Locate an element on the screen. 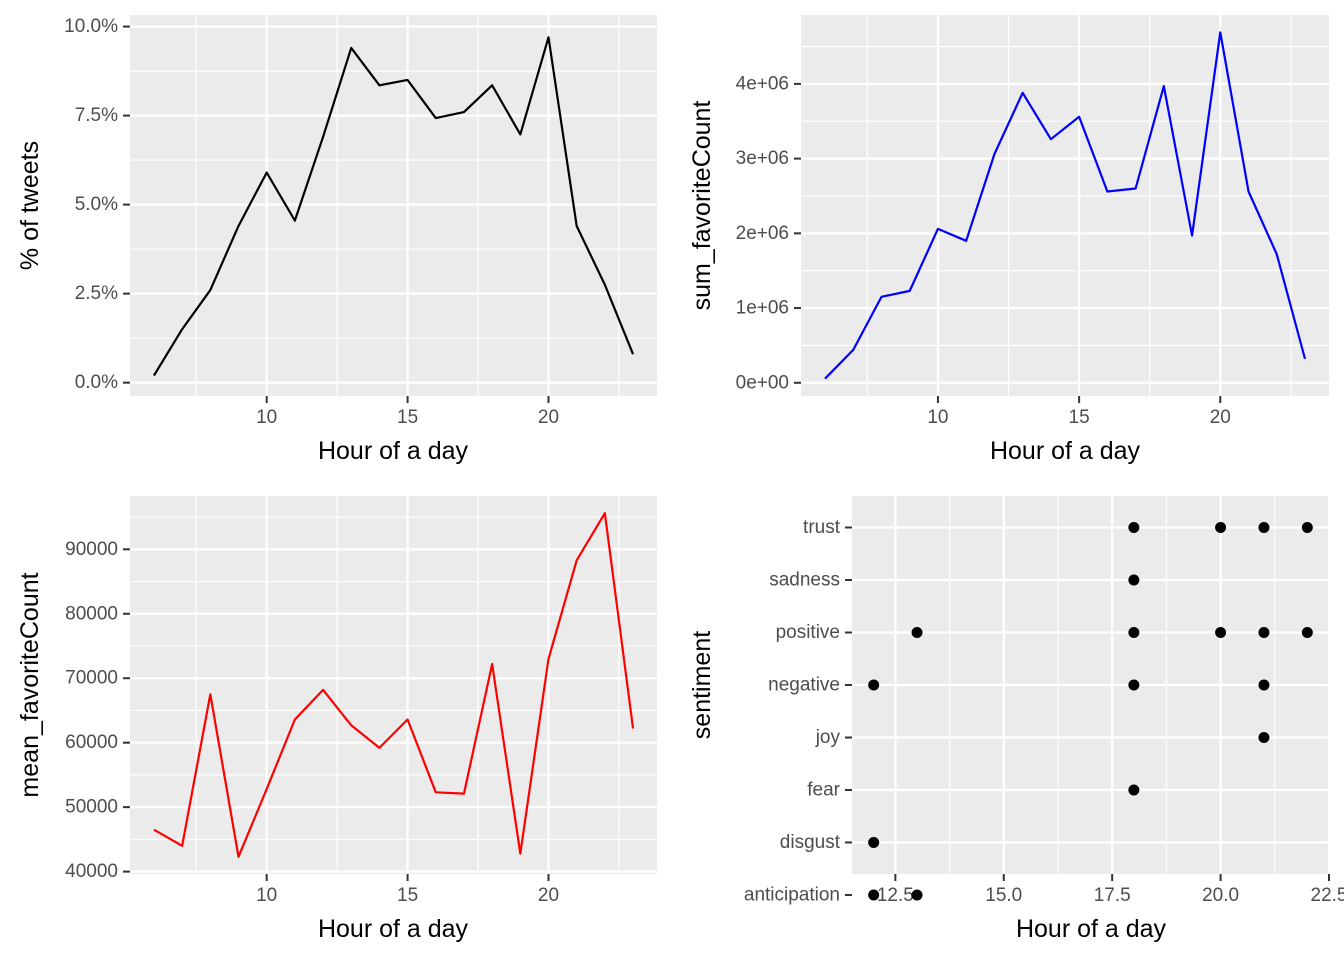  y-tick-label: 5.0% is located at coordinates (96, 204).